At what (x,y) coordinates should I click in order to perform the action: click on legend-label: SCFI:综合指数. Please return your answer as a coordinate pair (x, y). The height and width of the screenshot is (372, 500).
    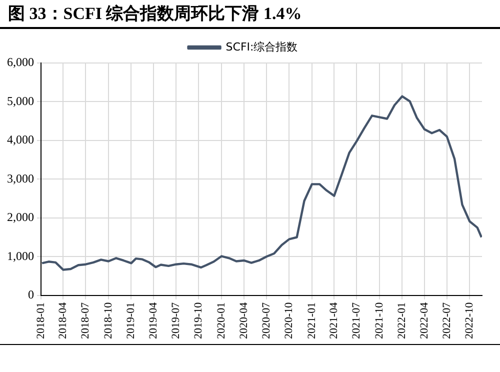
    Looking at the image, I should click on (262, 47).